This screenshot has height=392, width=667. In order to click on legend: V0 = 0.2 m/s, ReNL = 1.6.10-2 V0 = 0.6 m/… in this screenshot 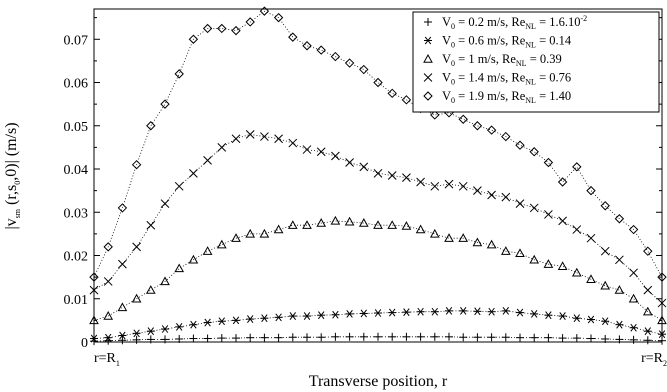, I will do `click(536, 62)`.